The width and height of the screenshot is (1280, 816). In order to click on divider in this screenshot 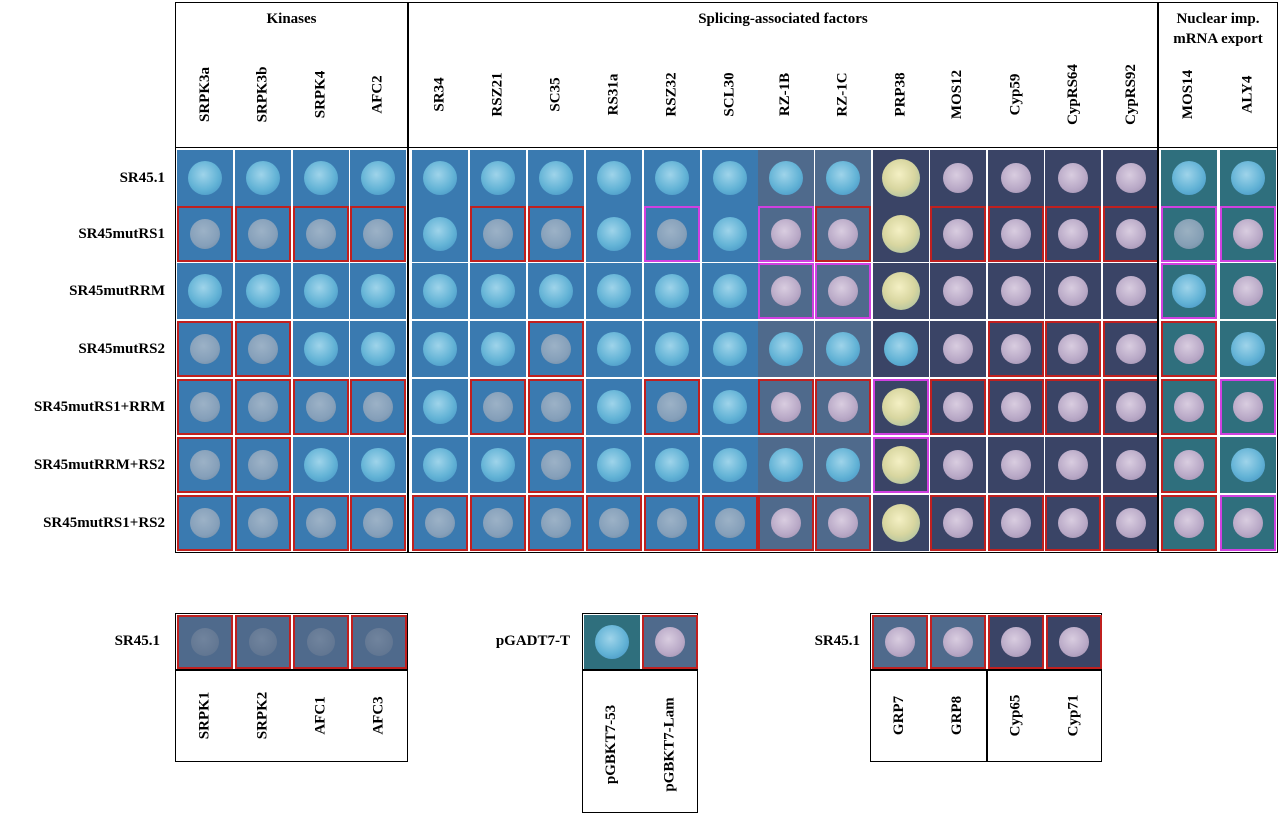, I will do `click(987, 715)`.